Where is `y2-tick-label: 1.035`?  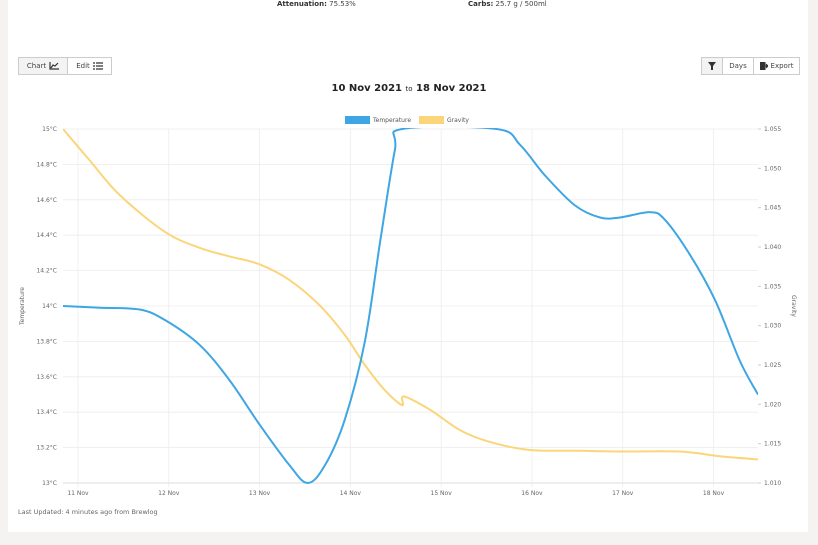
y2-tick-label: 1.035 is located at coordinates (772, 286).